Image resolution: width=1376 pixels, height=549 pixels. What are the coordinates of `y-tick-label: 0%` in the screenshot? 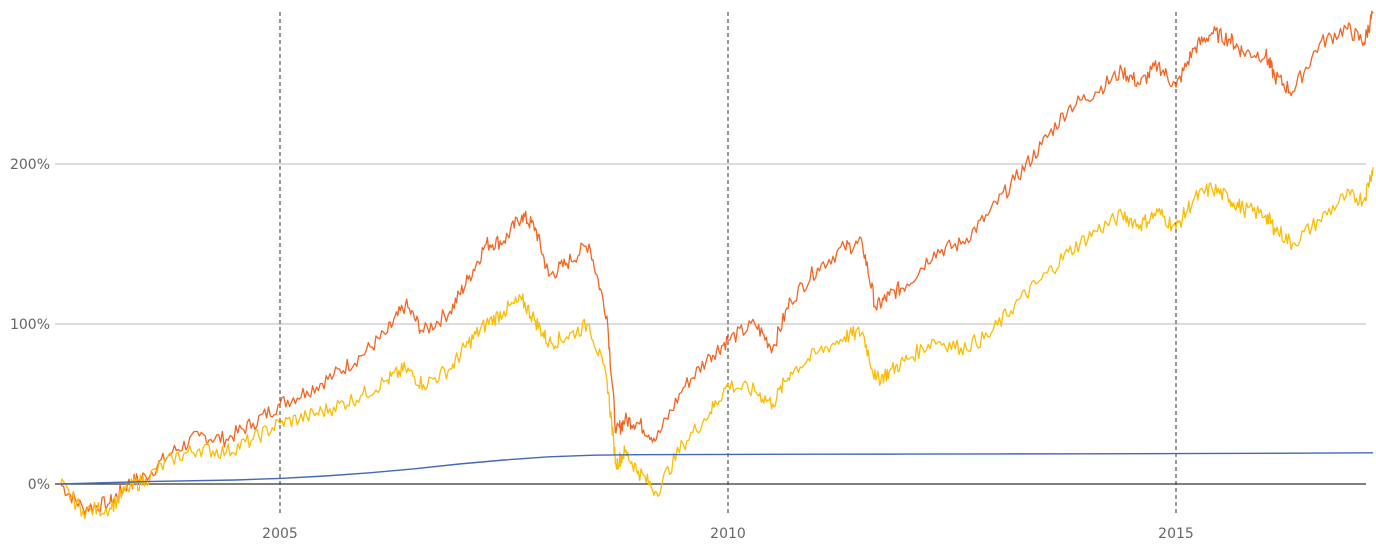 It's located at (39, 485).